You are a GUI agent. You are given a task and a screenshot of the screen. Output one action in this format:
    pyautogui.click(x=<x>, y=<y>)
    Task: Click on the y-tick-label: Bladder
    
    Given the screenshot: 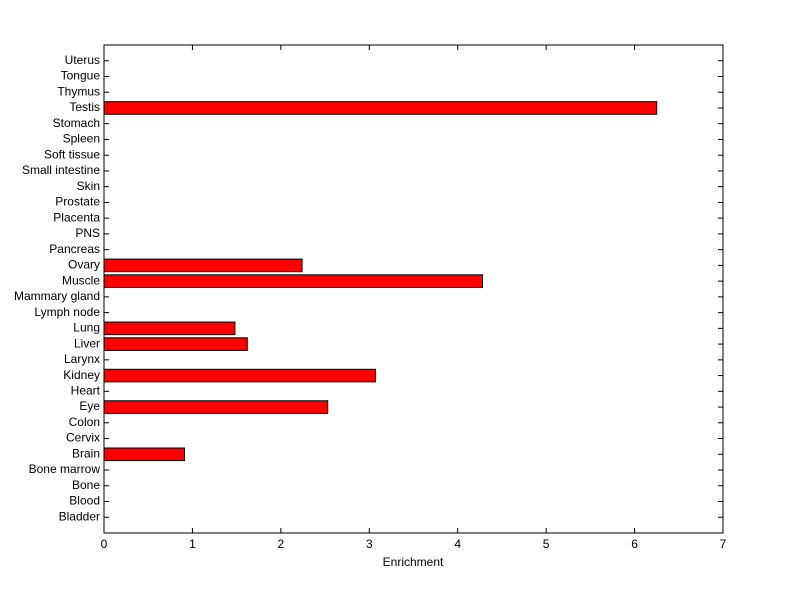 What is the action you would take?
    pyautogui.click(x=79, y=516)
    